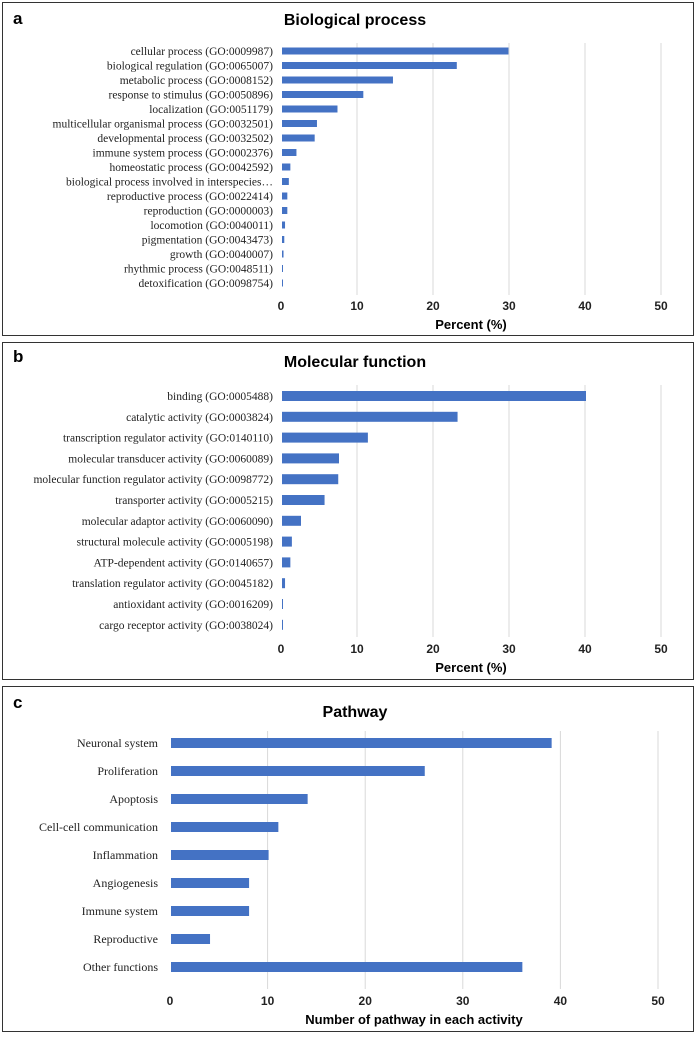 The height and width of the screenshot is (1037, 697). I want to click on panel-letter: a, so click(18, 18).